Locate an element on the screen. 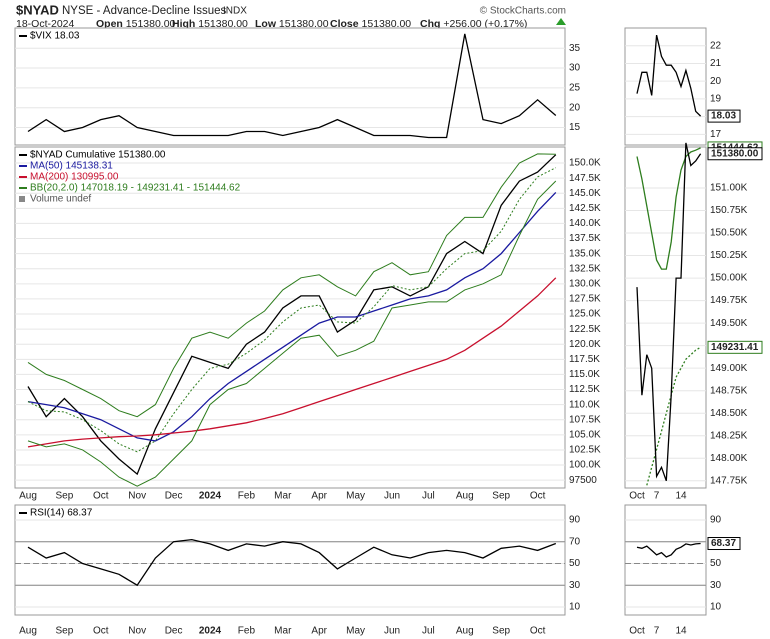  security-name: NYSE - Advance-Decline Issues is located at coordinates (144, 11).